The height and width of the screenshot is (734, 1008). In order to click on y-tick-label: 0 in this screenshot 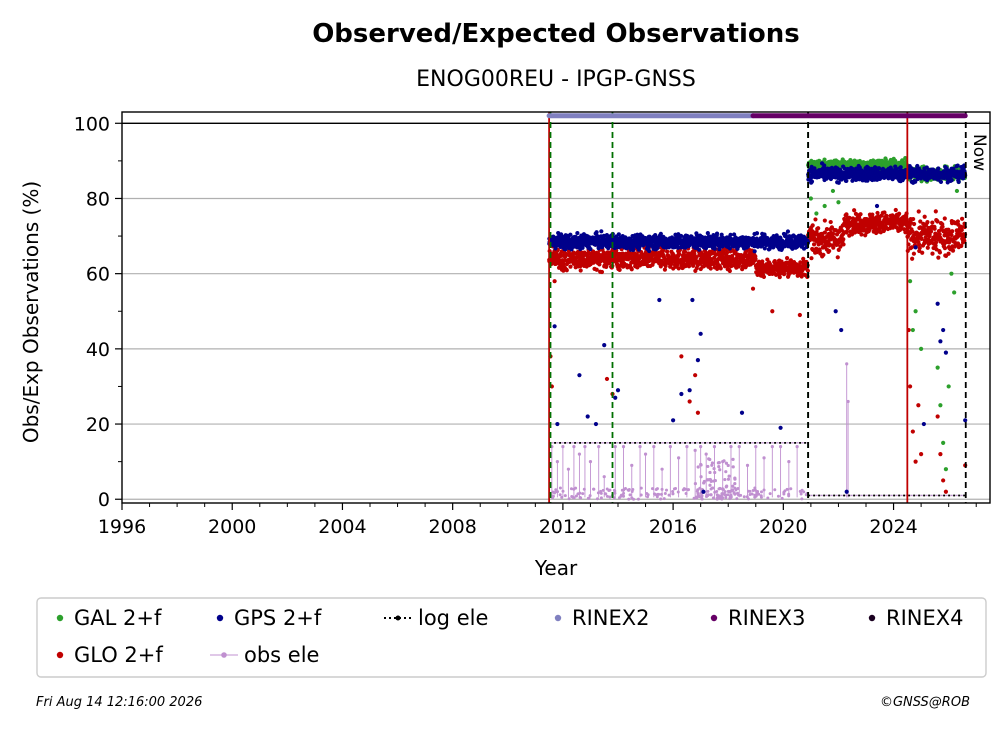, I will do `click(104, 500)`.